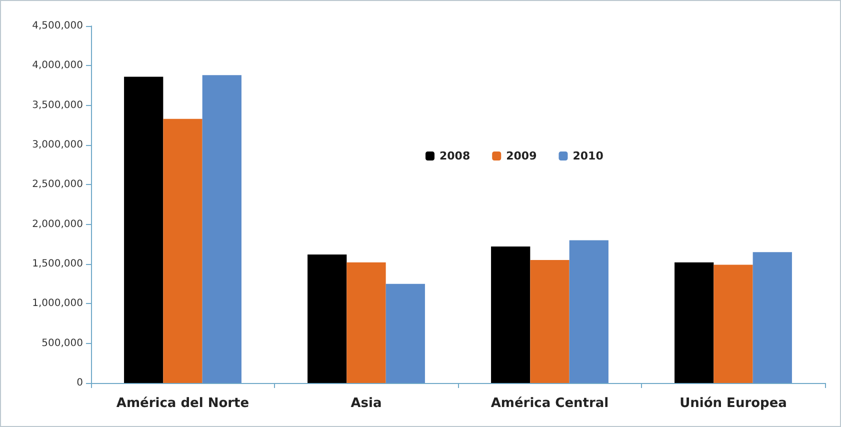  What do you see at coordinates (57, 184) in the screenshot?
I see `y-tick-label: 2,500,000` at bounding box center [57, 184].